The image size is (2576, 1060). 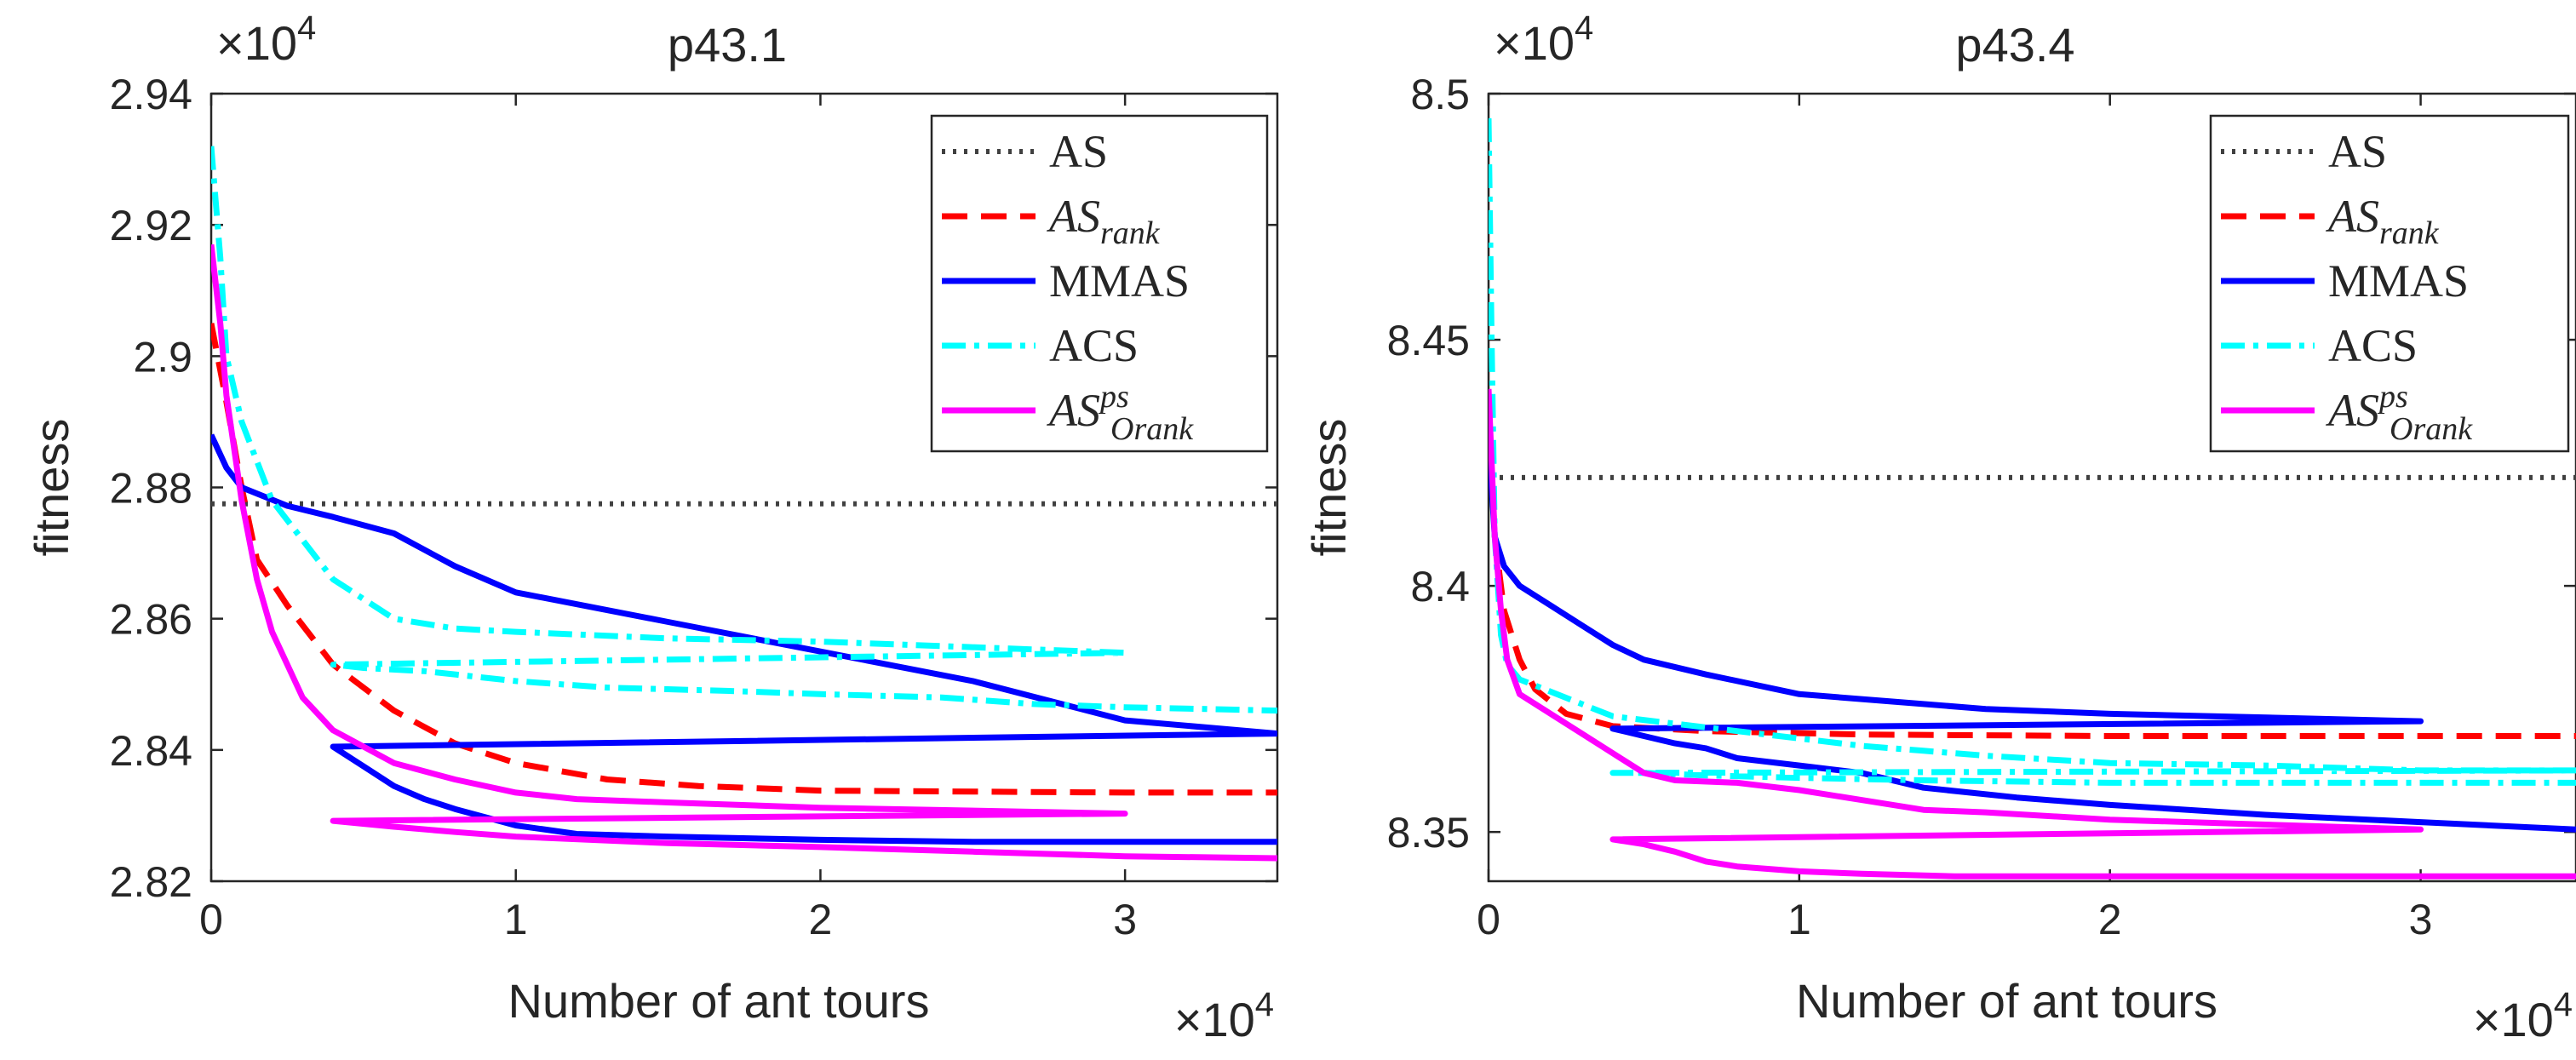 What do you see at coordinates (151, 882) in the screenshot?
I see `y-tick-label: 2.82` at bounding box center [151, 882].